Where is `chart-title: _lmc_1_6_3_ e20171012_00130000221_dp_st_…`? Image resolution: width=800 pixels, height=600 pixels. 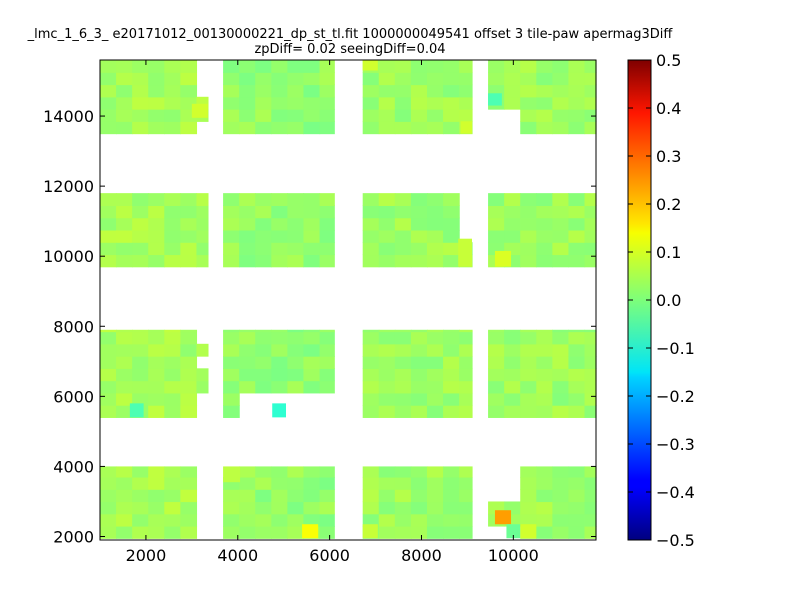 chart-title: _lmc_1_6_3_ e20171012_00130000221_dp_st_… is located at coordinates (350, 34).